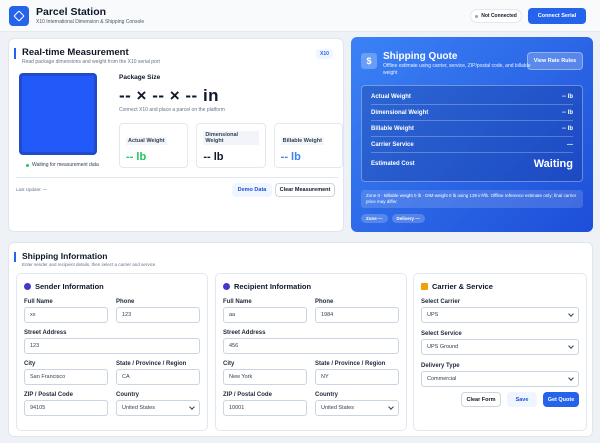 The width and height of the screenshot is (600, 443). Describe the element at coordinates (555, 61) in the screenshot. I see `rate-rules-button: View Rate Rules` at that location.